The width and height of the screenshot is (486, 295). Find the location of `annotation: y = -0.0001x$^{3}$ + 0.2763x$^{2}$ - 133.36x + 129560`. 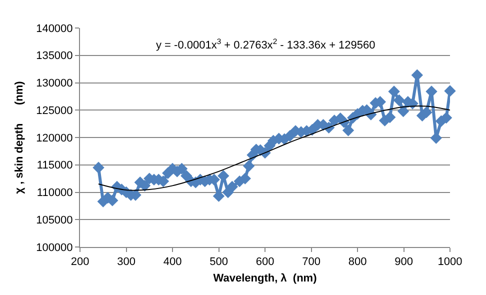

annotation: y = -0.0001x$^{3}$ + 0.2763x$^{2}$ - 133.36x + 129560 is located at coordinates (266, 44).